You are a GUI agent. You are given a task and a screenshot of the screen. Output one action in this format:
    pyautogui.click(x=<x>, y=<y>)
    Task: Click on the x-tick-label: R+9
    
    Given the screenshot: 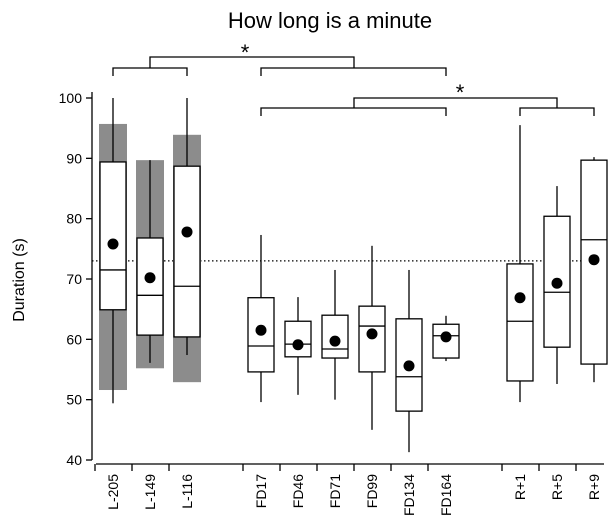 What is the action you would take?
    pyautogui.click(x=594, y=487)
    